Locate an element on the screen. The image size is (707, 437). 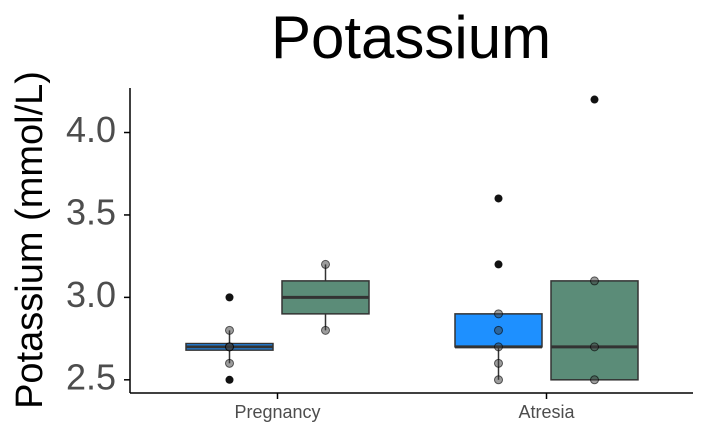
y-tick-label: 4.0 is located at coordinates (91, 129).